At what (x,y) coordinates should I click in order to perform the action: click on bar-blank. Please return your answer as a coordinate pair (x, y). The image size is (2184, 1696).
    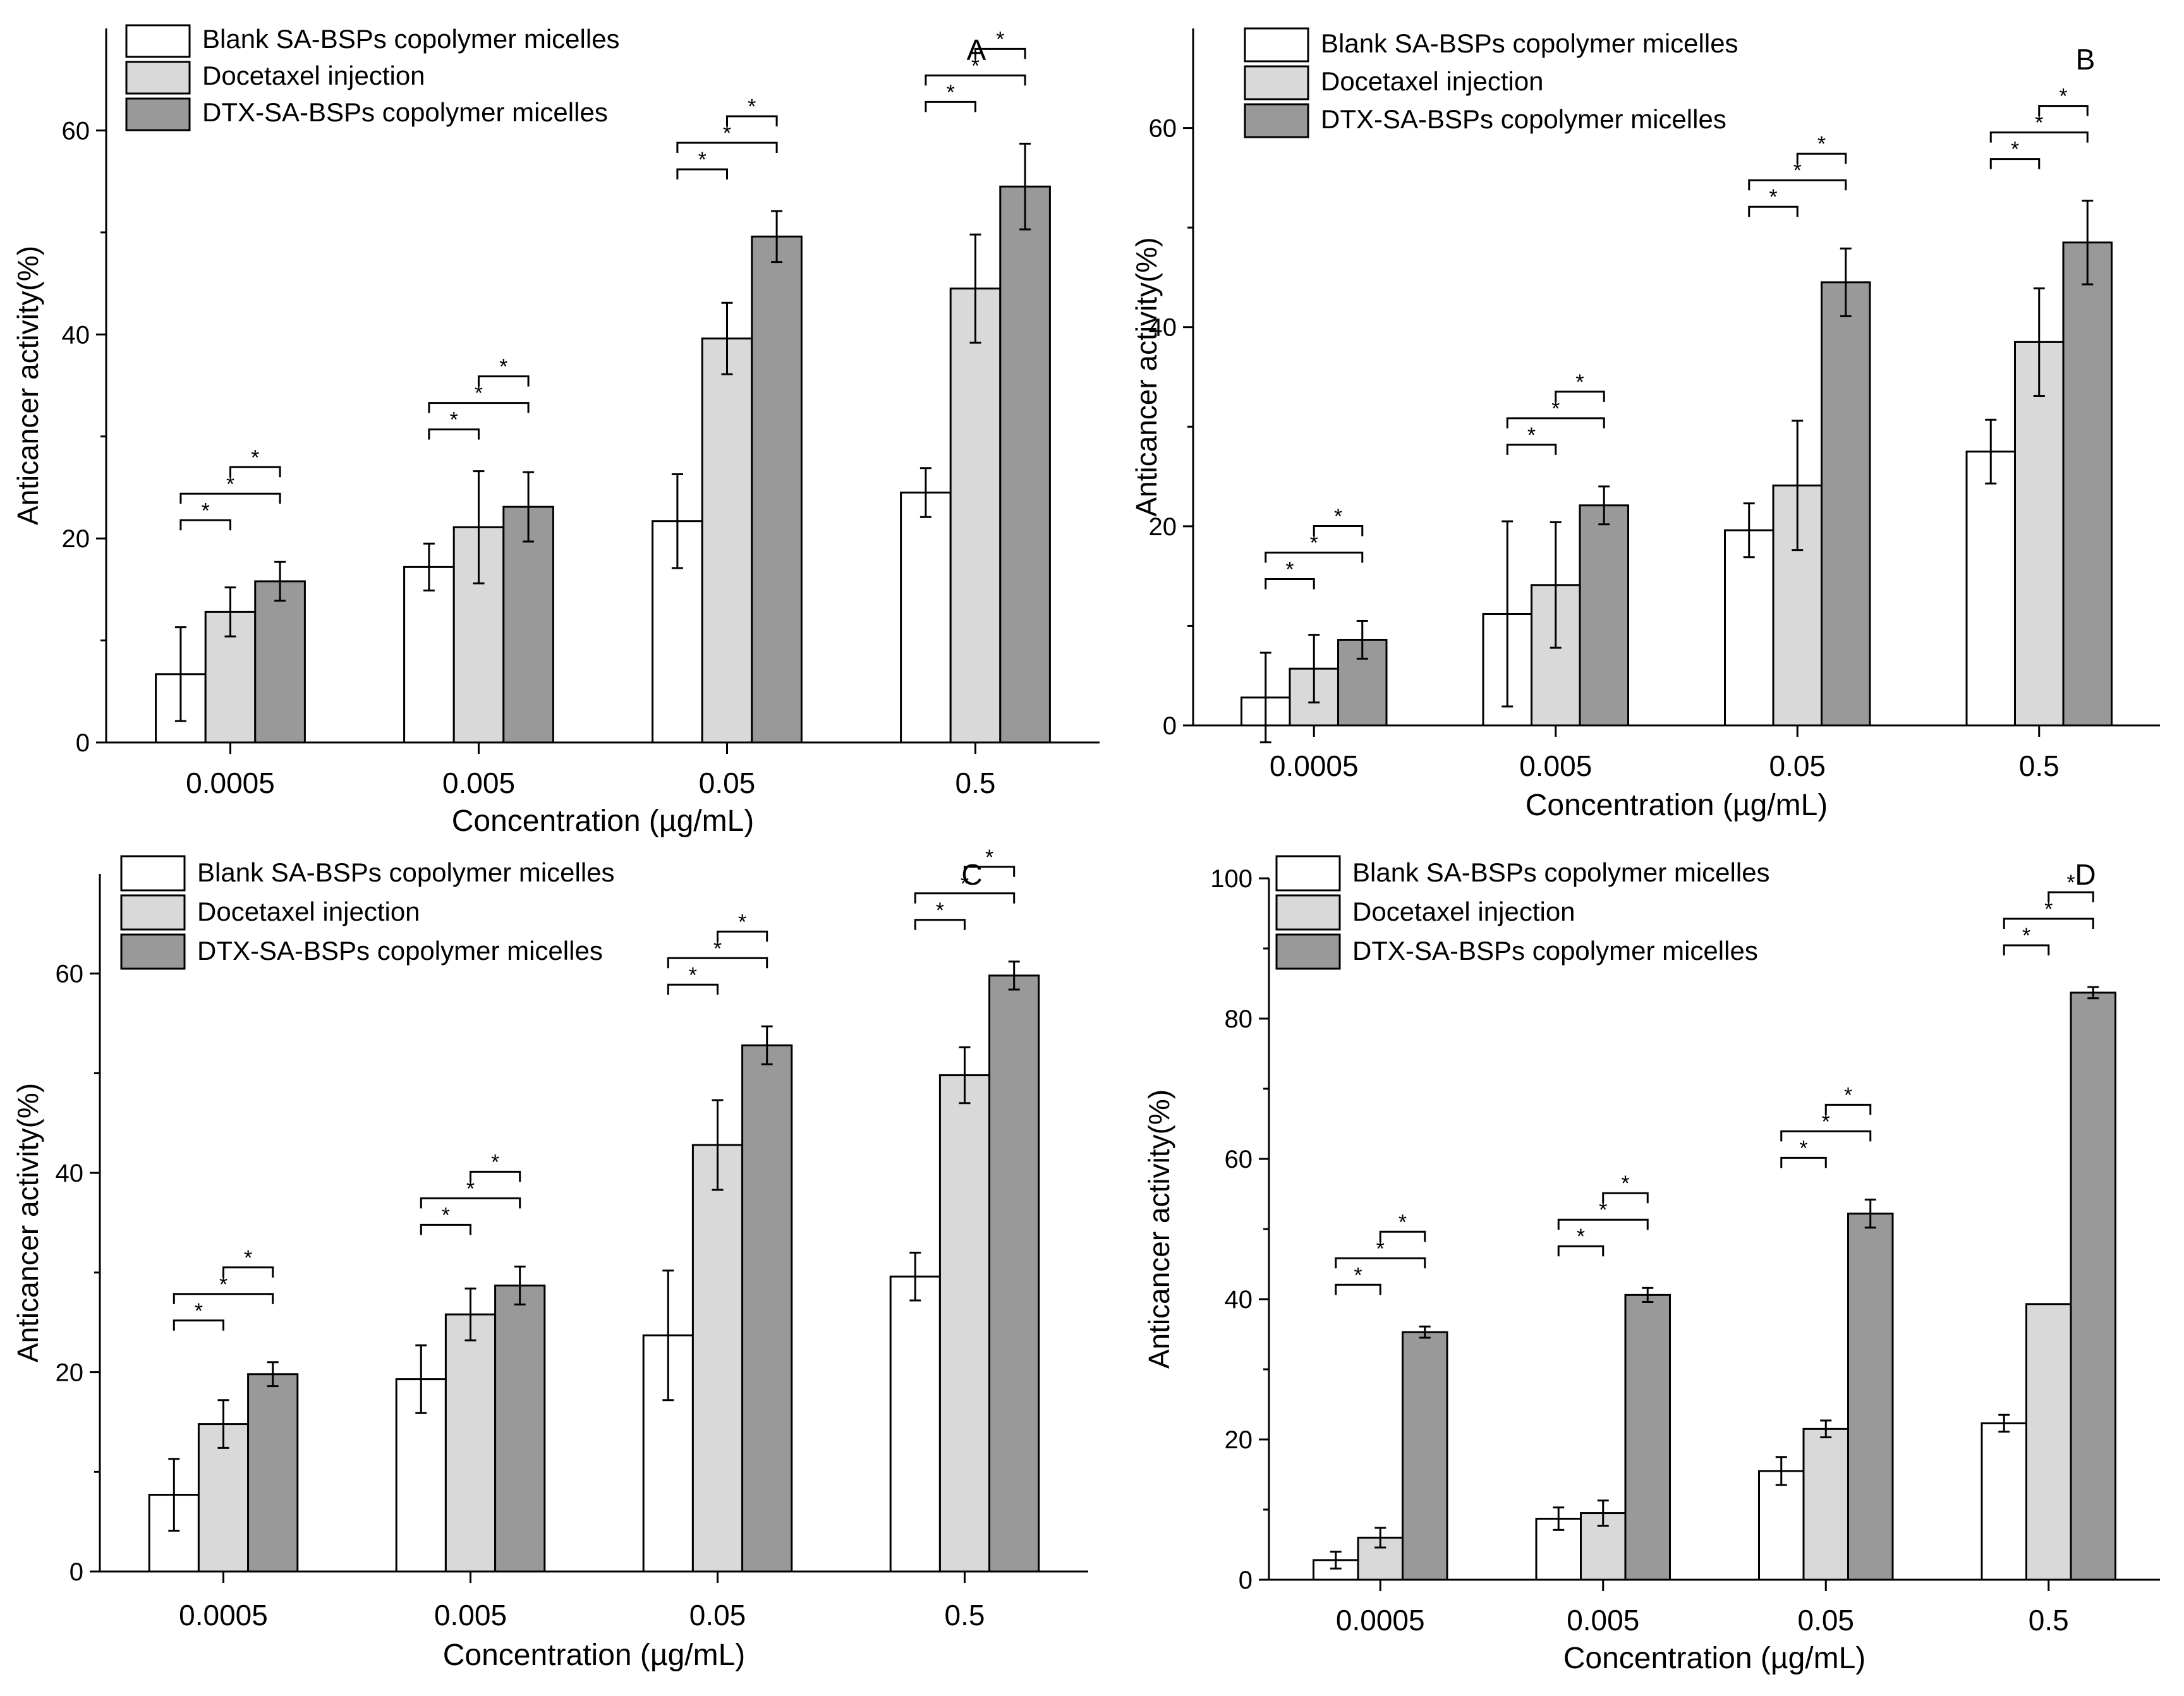
    Looking at the image, I should click on (1781, 1525).